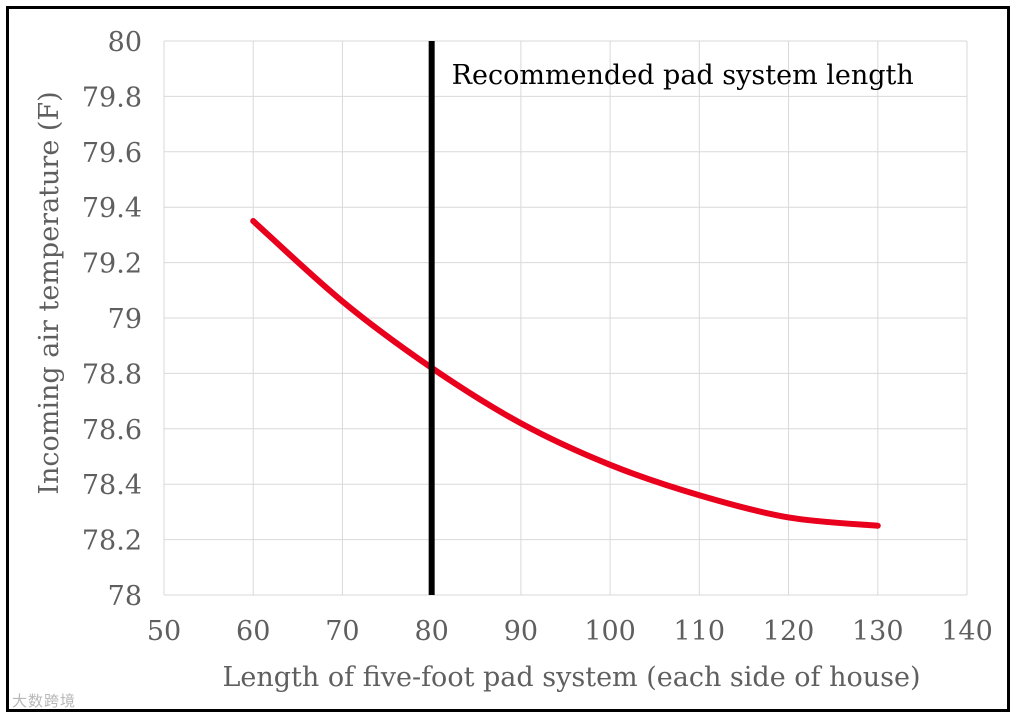  What do you see at coordinates (253, 631) in the screenshot?
I see `x-tick-label: 60` at bounding box center [253, 631].